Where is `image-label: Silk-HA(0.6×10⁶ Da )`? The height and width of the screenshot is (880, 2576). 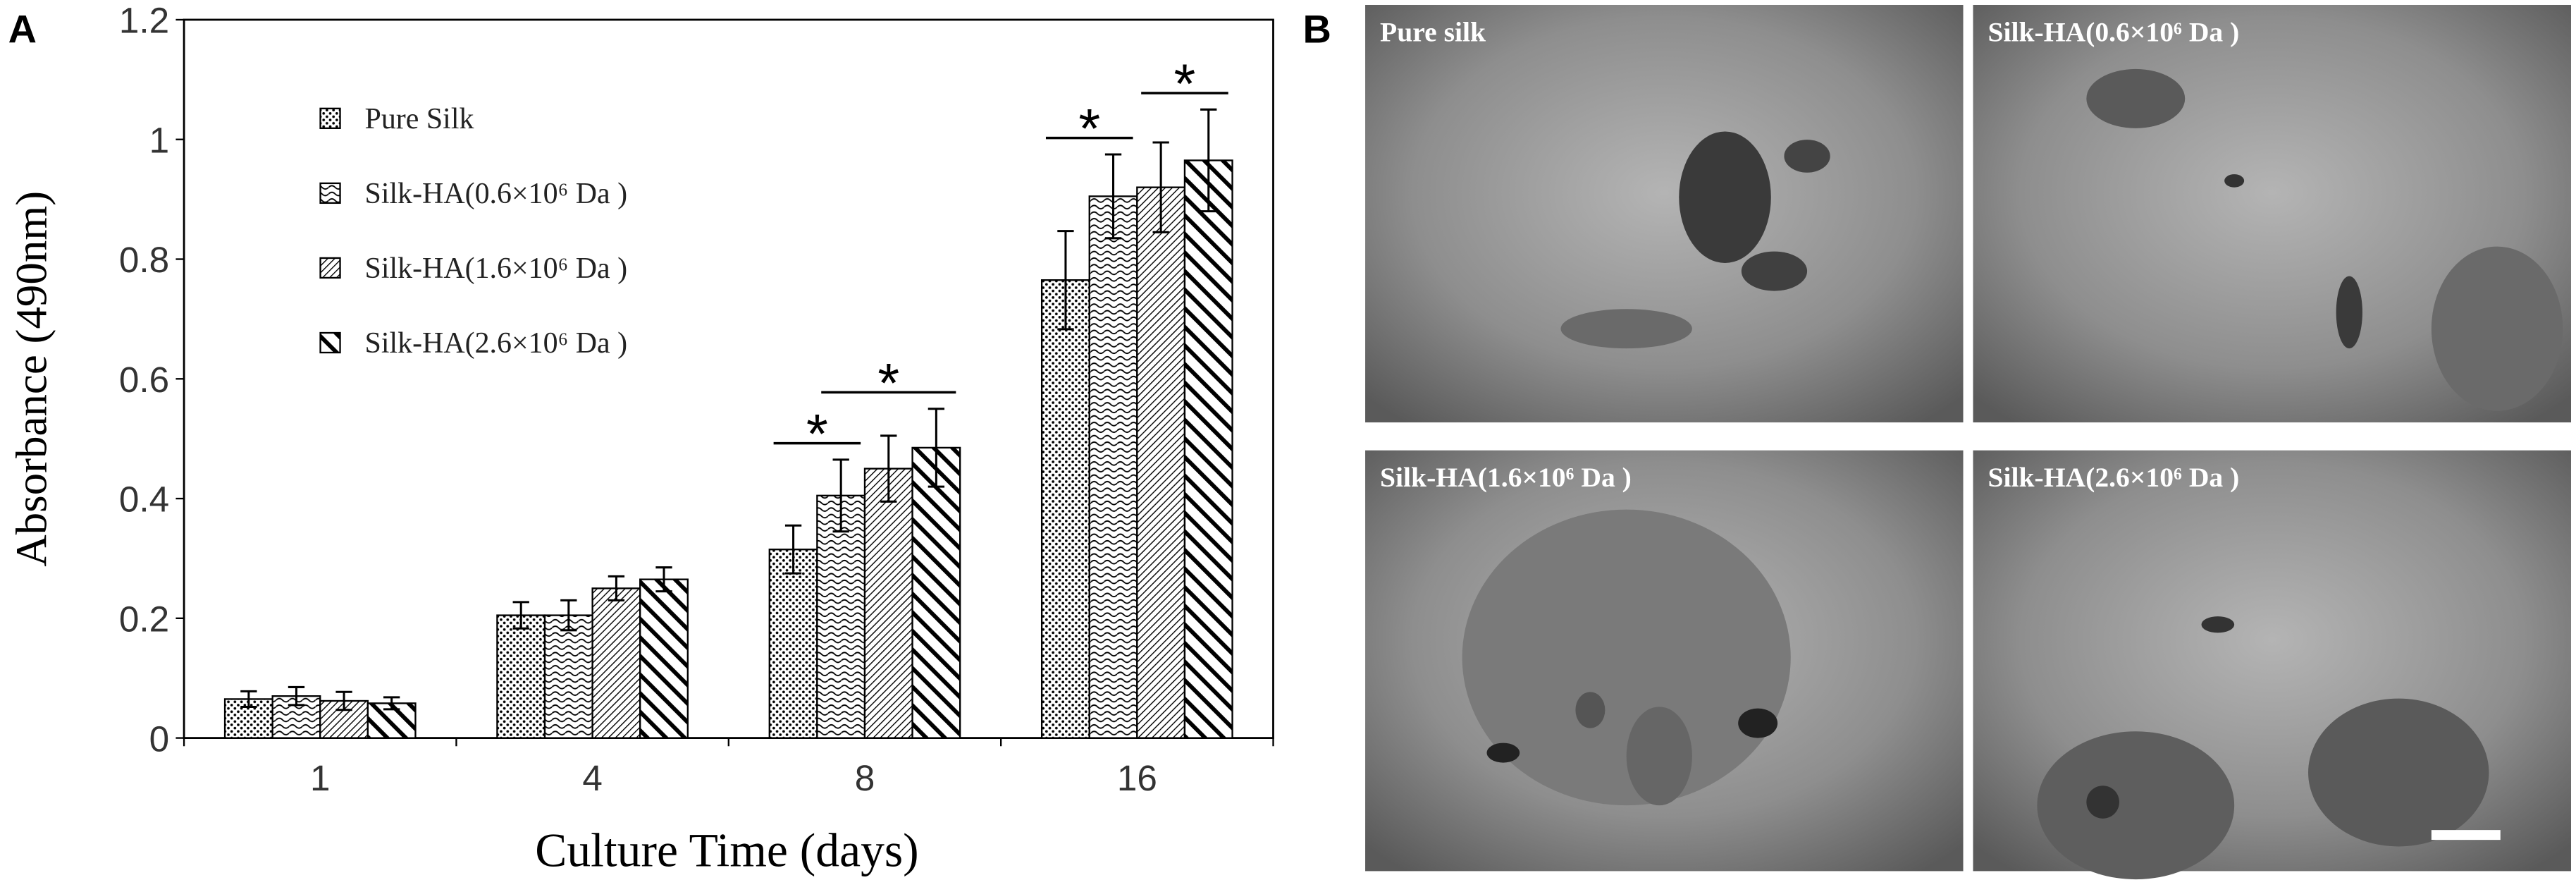 image-label: Silk-HA(0.6×10⁶ Da ) is located at coordinates (2113, 31).